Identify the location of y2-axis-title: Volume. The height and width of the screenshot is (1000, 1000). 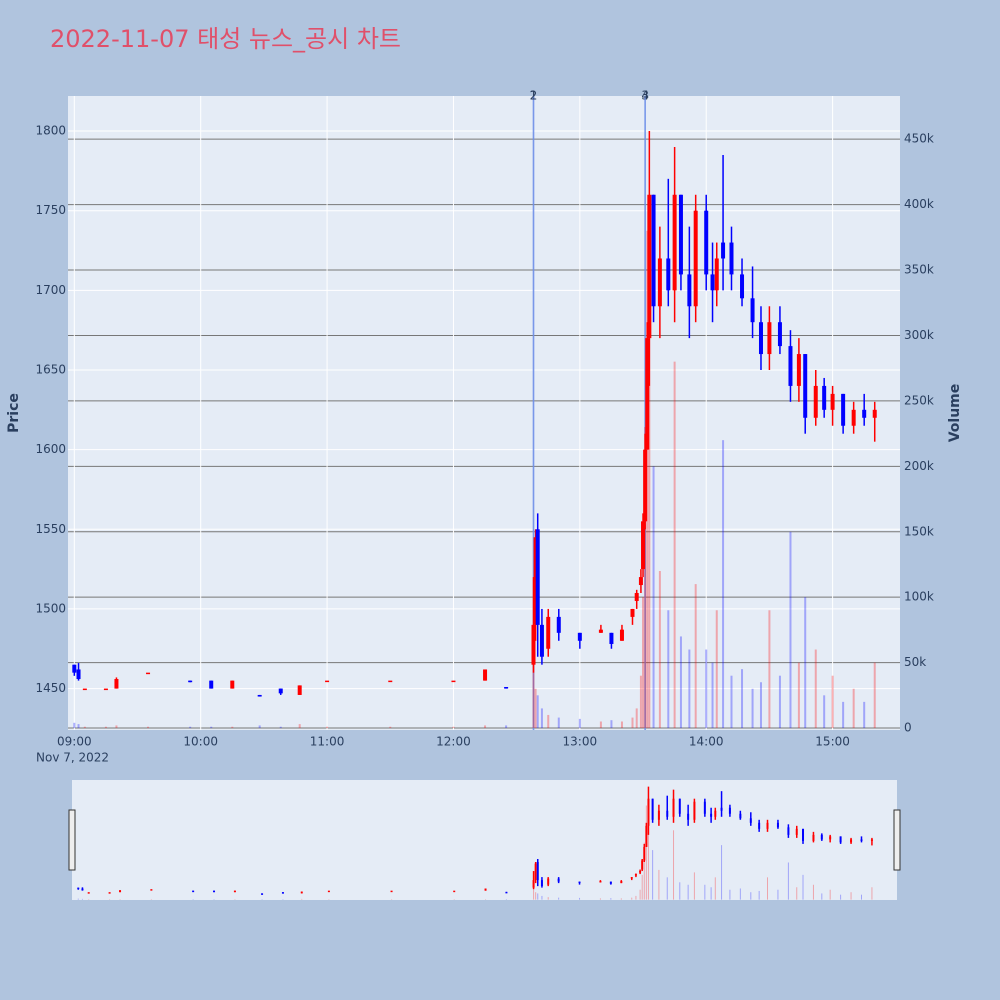
(955, 413).